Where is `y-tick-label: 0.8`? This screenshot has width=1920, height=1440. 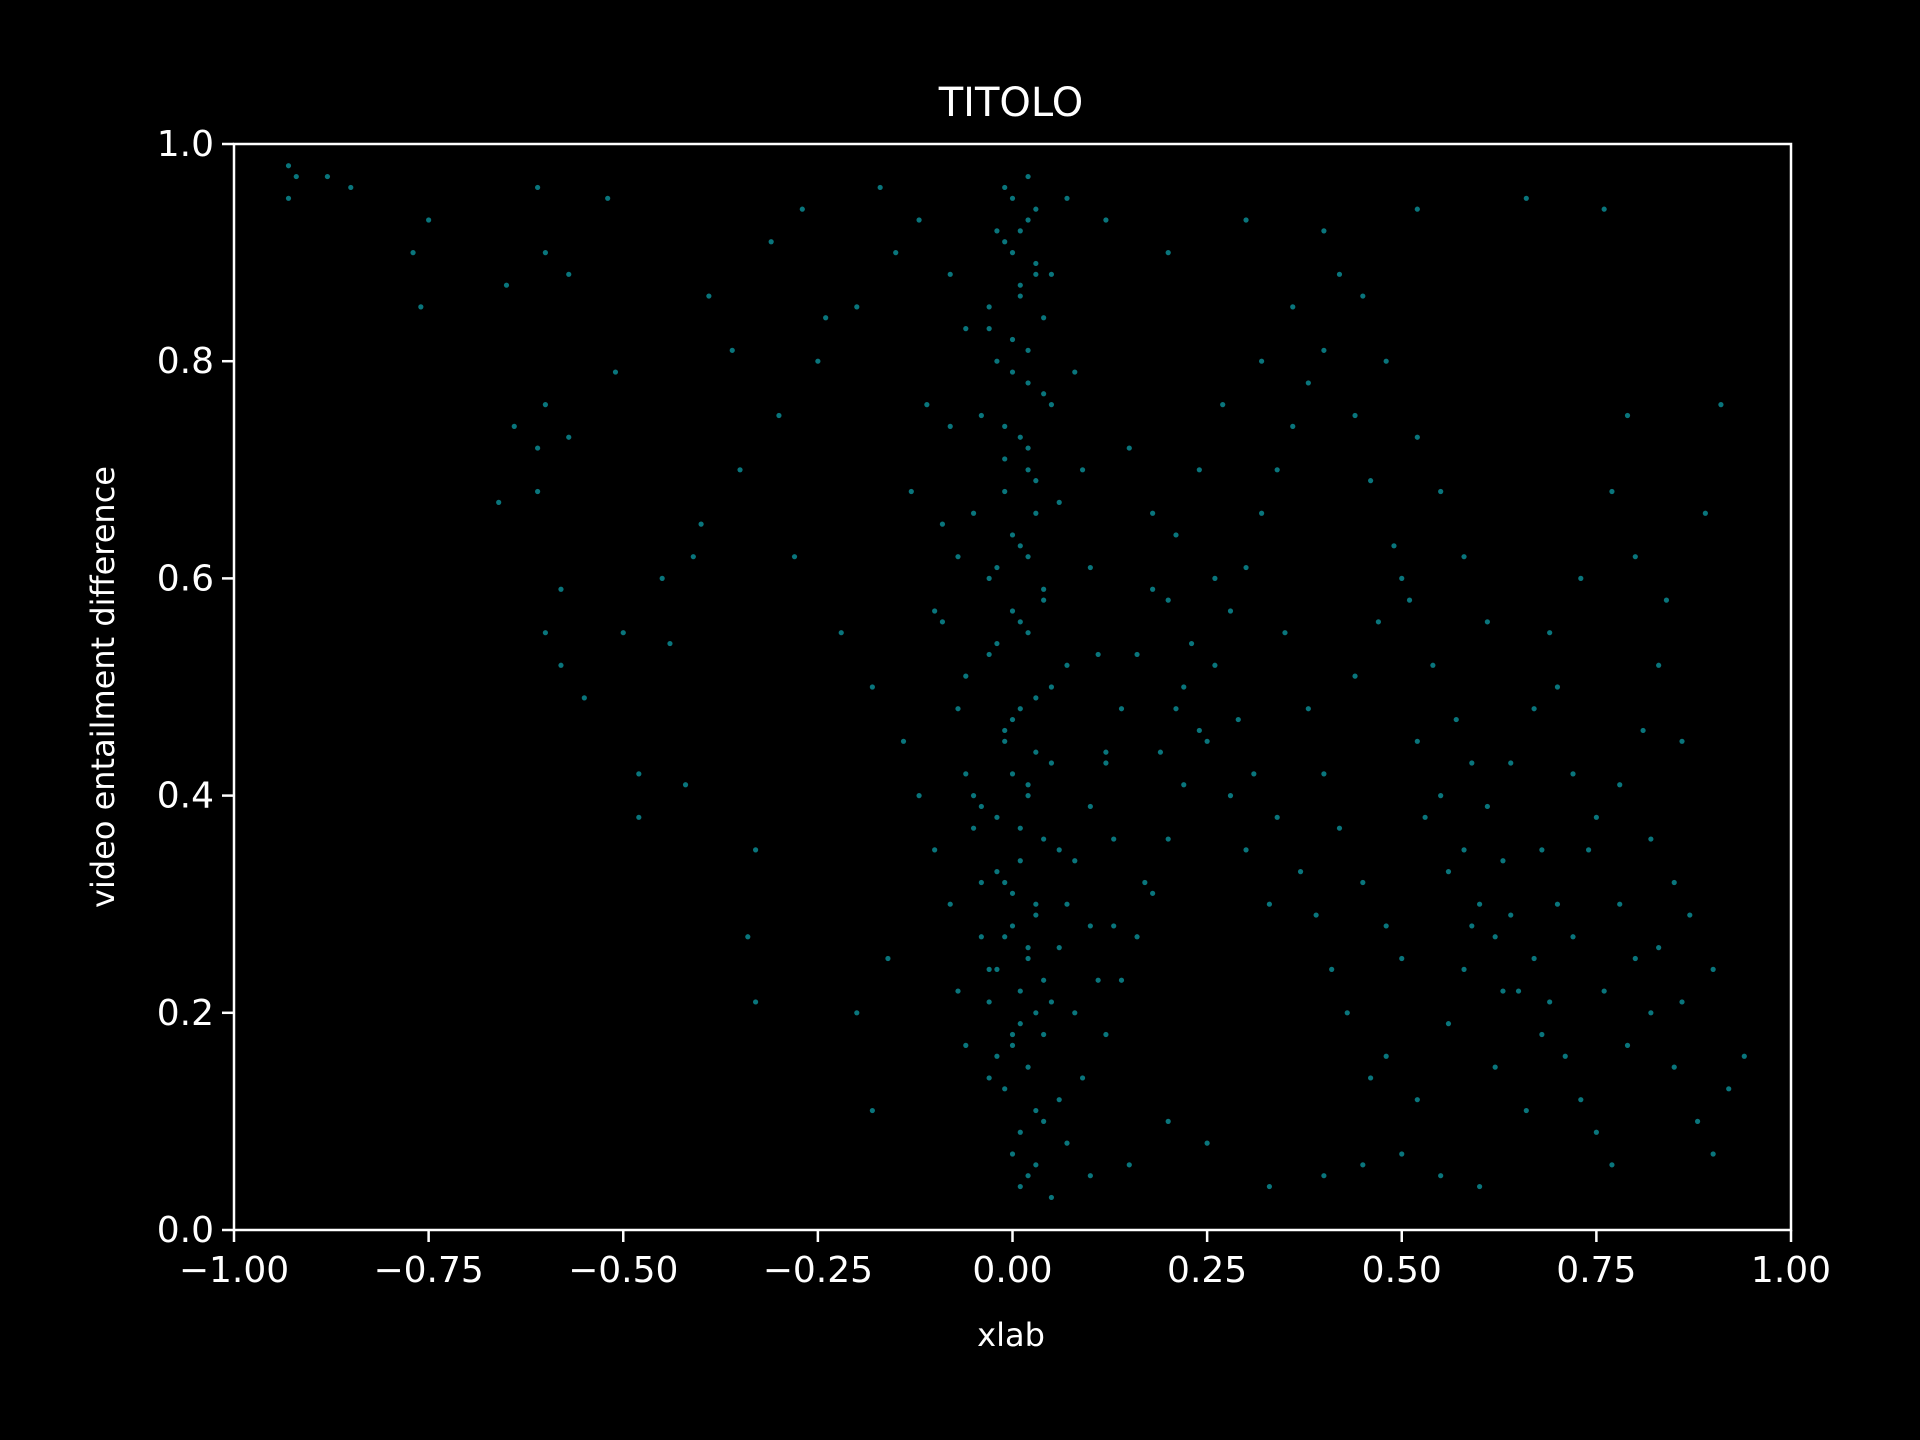
y-tick-label: 0.8 is located at coordinates (185, 361).